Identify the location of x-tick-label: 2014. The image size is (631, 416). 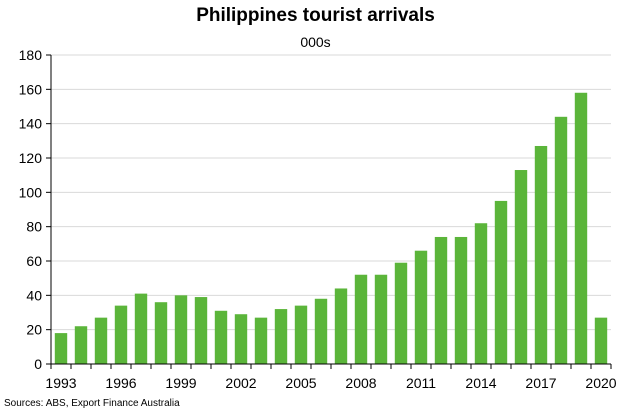
(480, 383).